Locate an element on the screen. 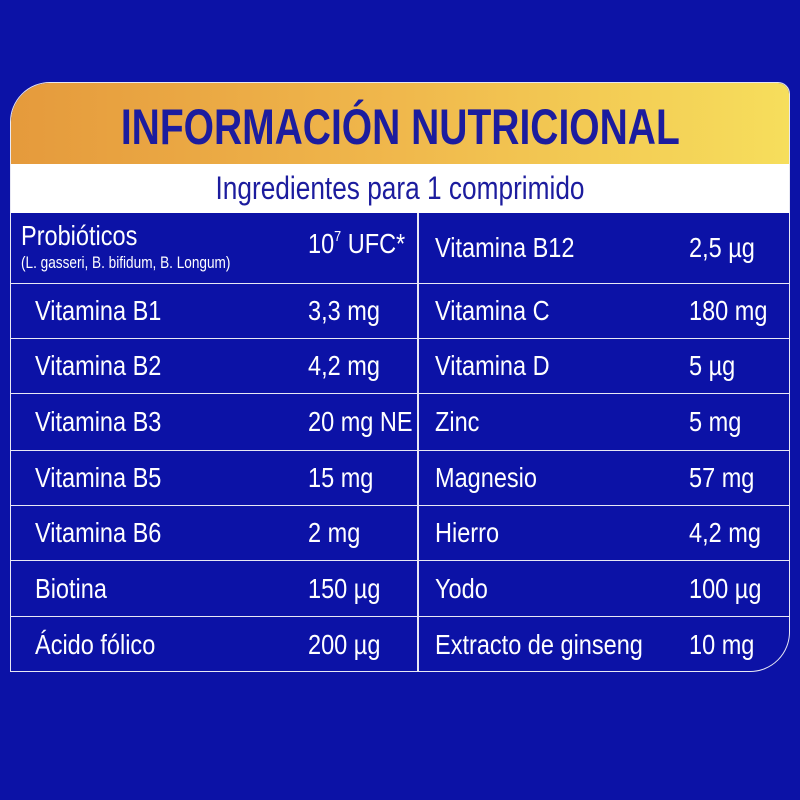 This screenshot has height=800, width=800. nutrient-value: 180 mg is located at coordinates (728, 310).